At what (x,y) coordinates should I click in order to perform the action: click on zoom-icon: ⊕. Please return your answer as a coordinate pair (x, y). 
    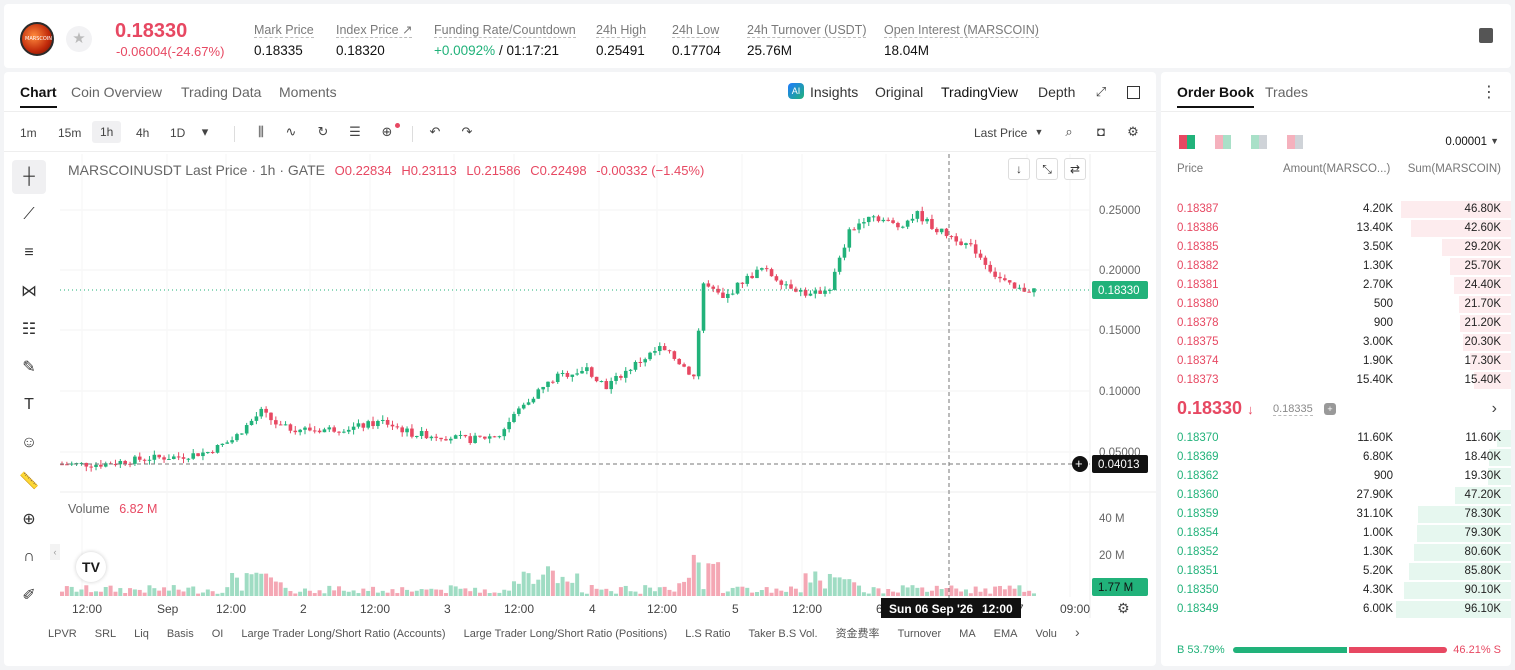
    Looking at the image, I should click on (29, 519).